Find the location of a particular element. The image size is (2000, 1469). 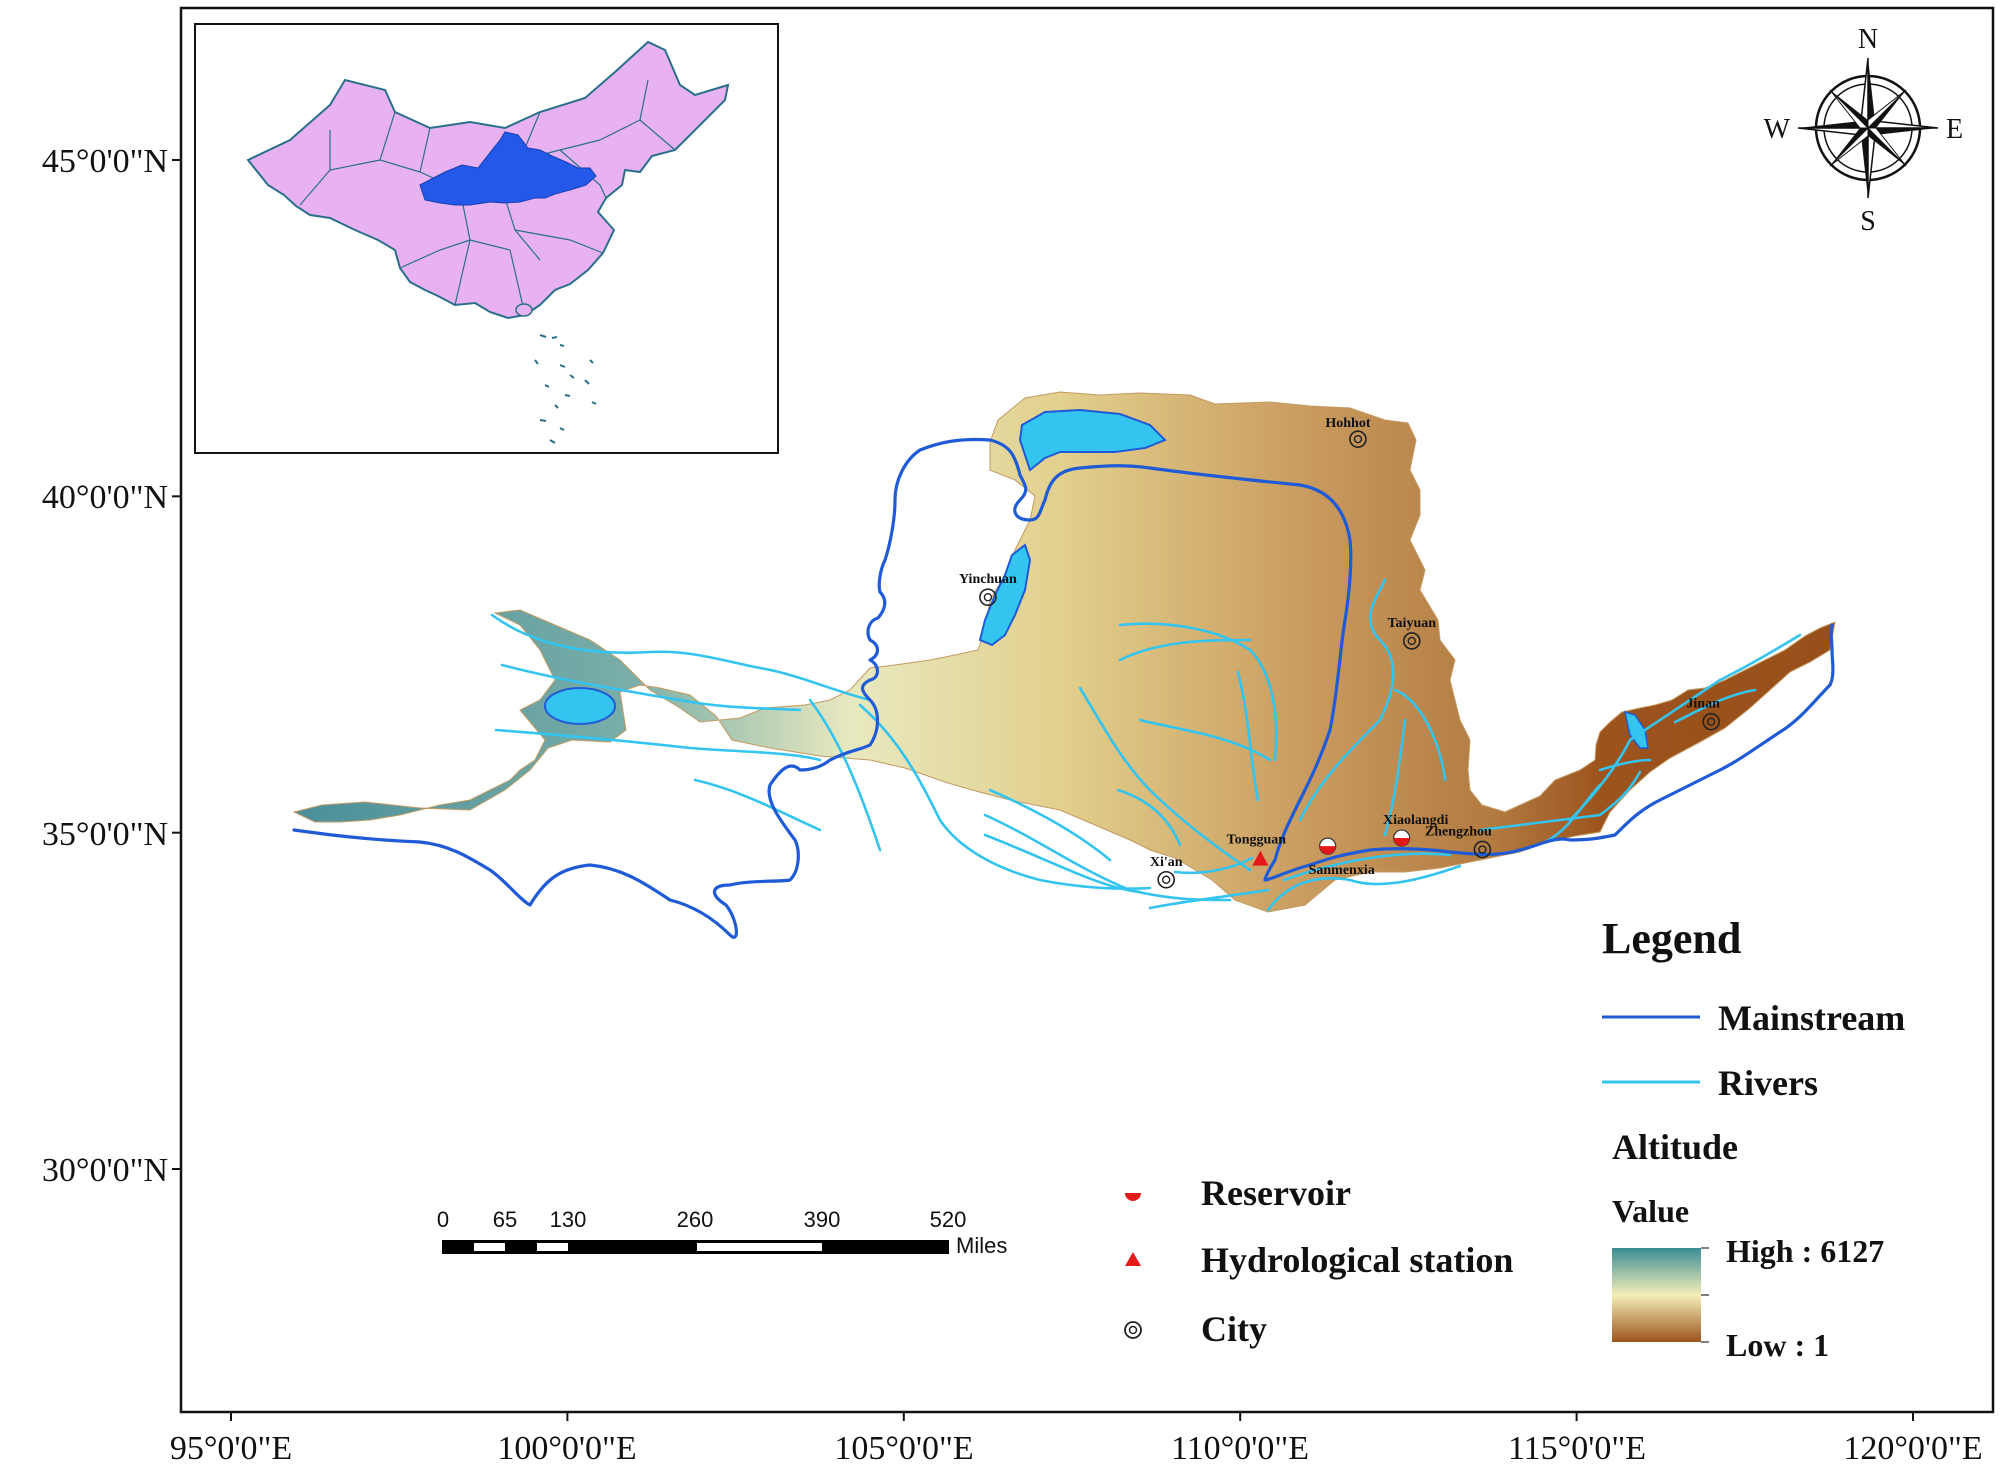

station-legend-label: Hydrological station is located at coordinates (1357, 1260).